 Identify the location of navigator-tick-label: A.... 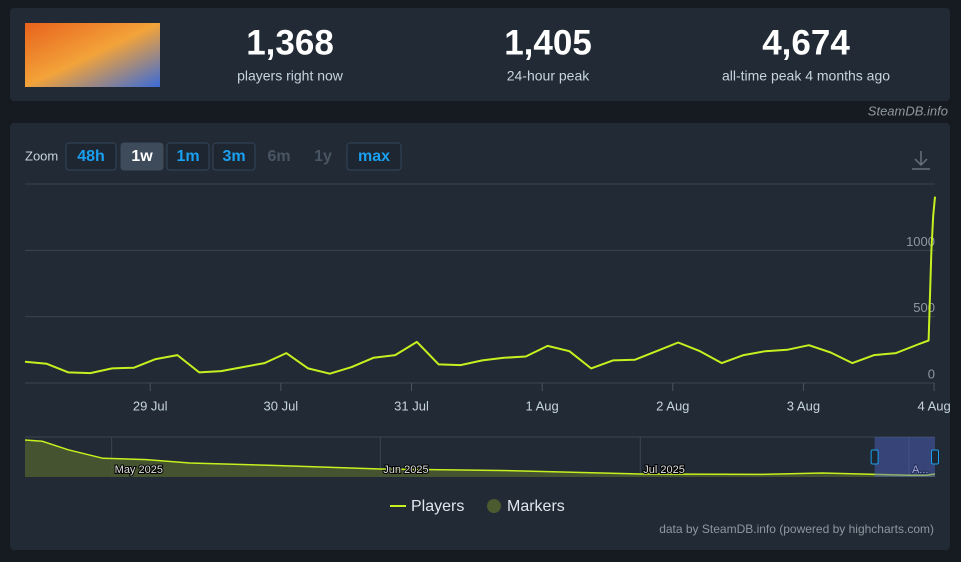
(920, 470).